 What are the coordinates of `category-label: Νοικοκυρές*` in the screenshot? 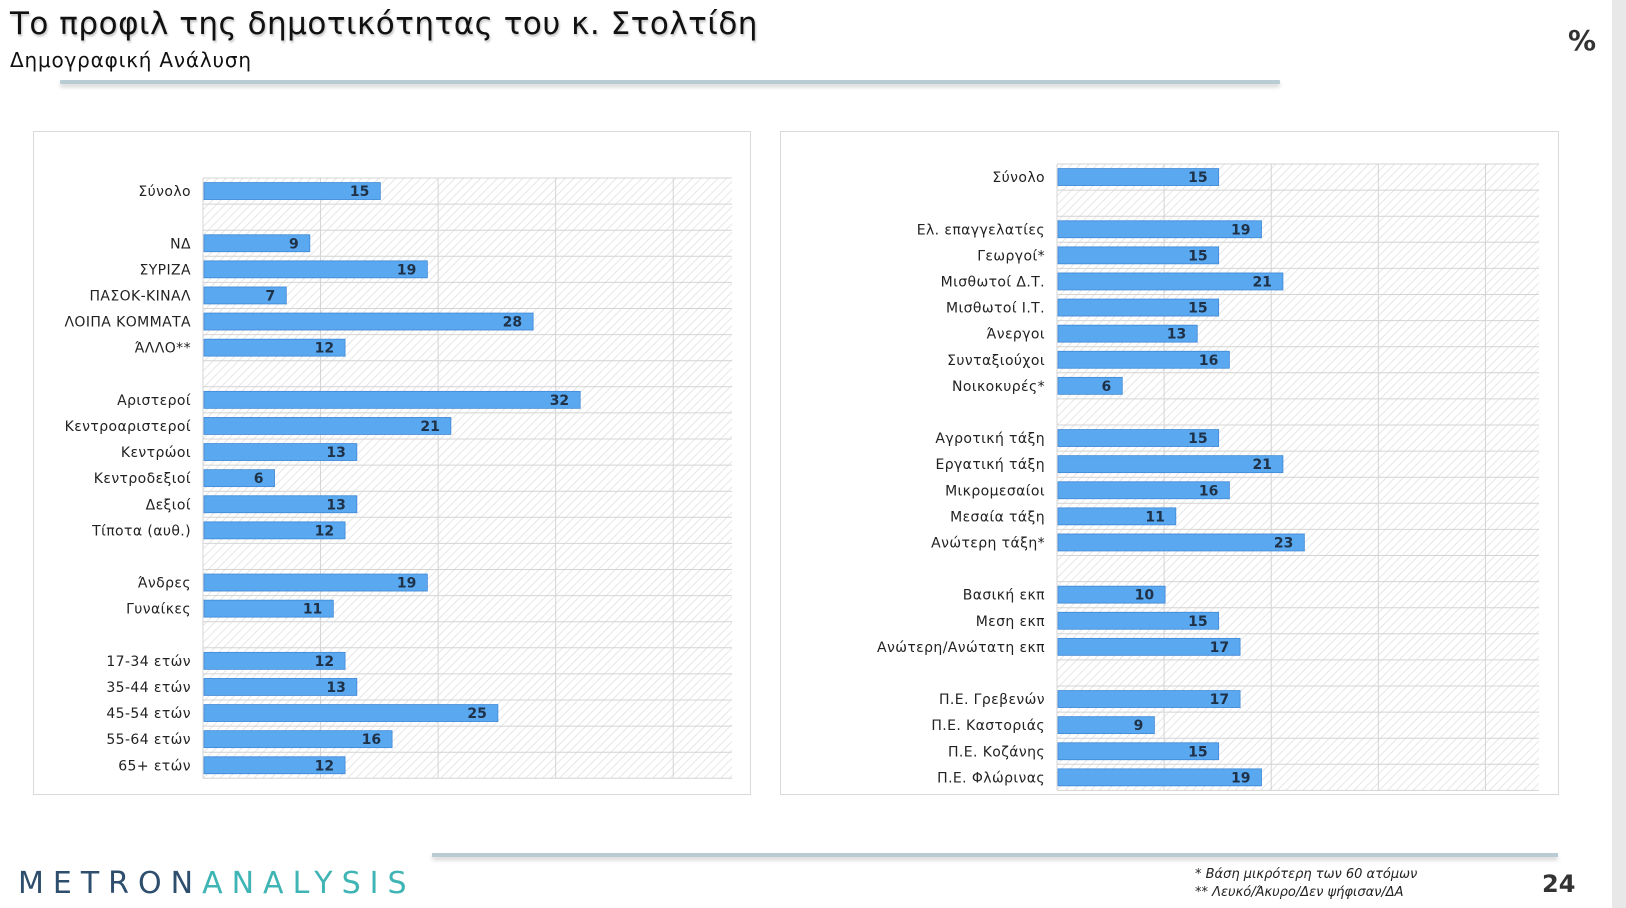 It's located at (998, 387).